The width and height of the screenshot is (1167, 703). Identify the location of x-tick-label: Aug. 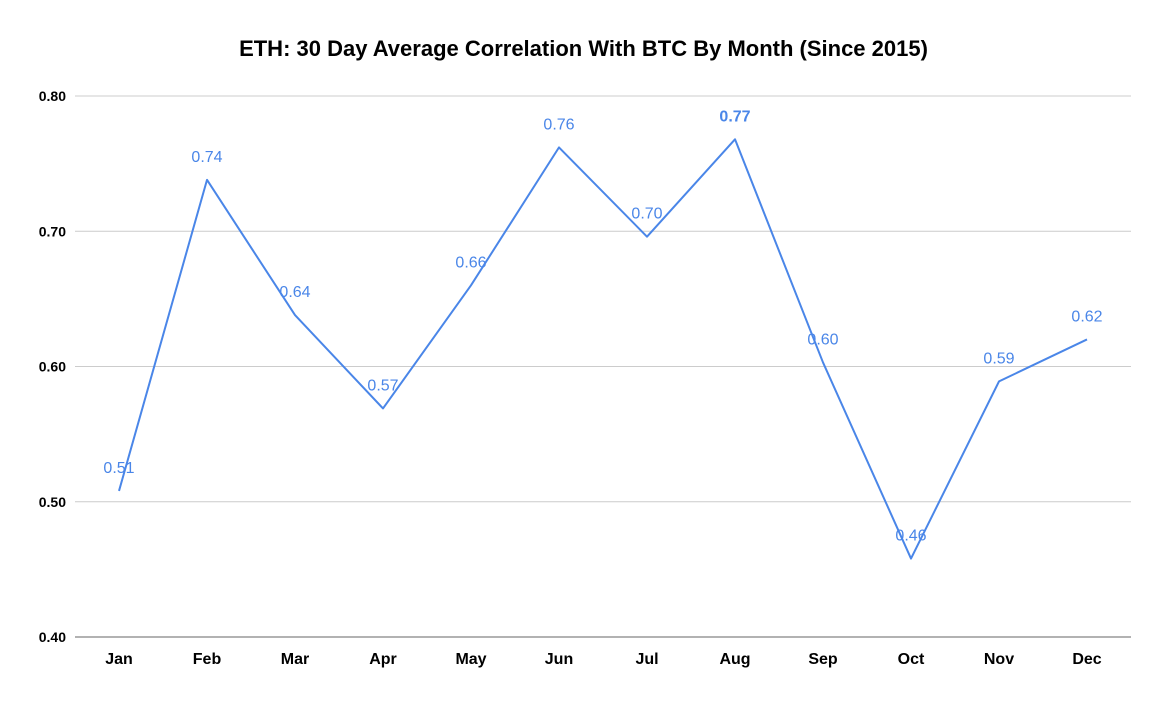
(734, 659).